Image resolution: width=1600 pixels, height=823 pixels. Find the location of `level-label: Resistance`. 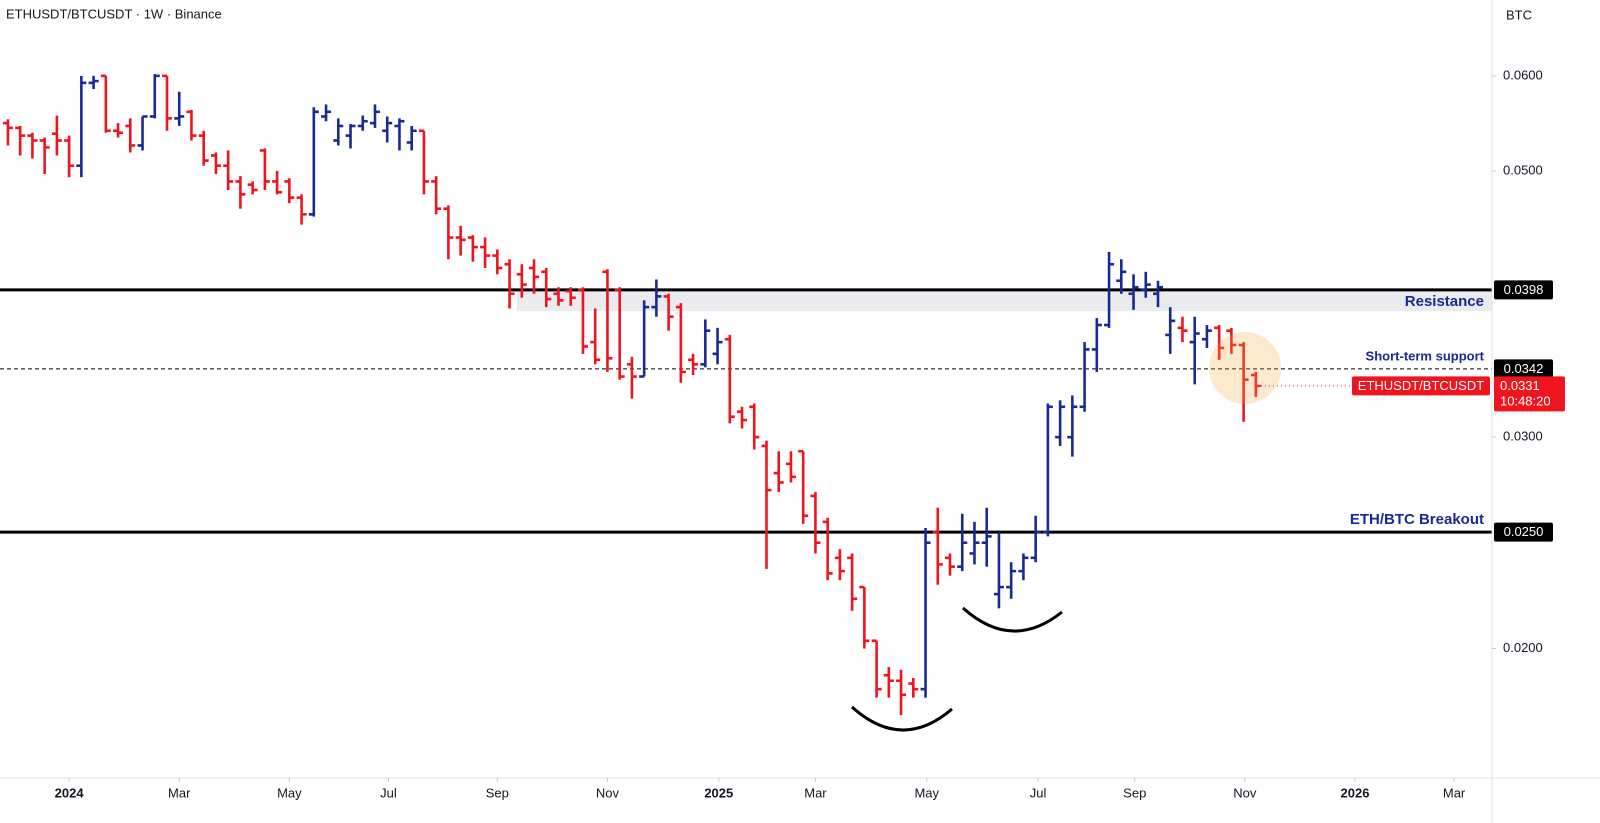

level-label: Resistance is located at coordinates (1444, 301).